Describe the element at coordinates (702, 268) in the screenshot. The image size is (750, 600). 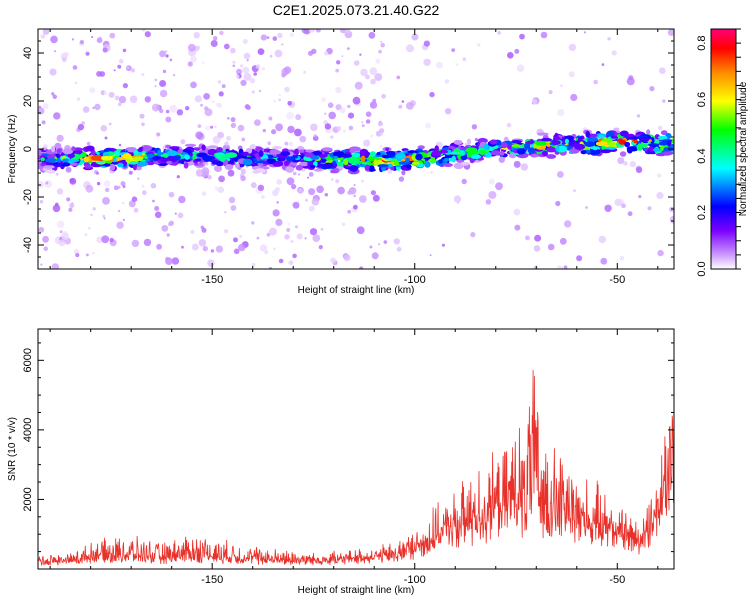
I see `colorbar-tick-label: 0.0` at that location.